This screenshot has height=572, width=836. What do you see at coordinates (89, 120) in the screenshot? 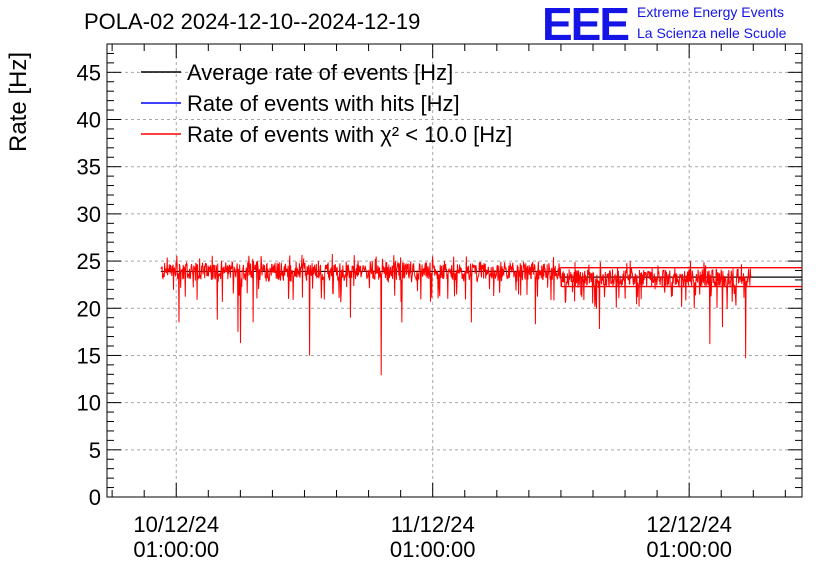
I see `y-tick-label: 40` at bounding box center [89, 120].